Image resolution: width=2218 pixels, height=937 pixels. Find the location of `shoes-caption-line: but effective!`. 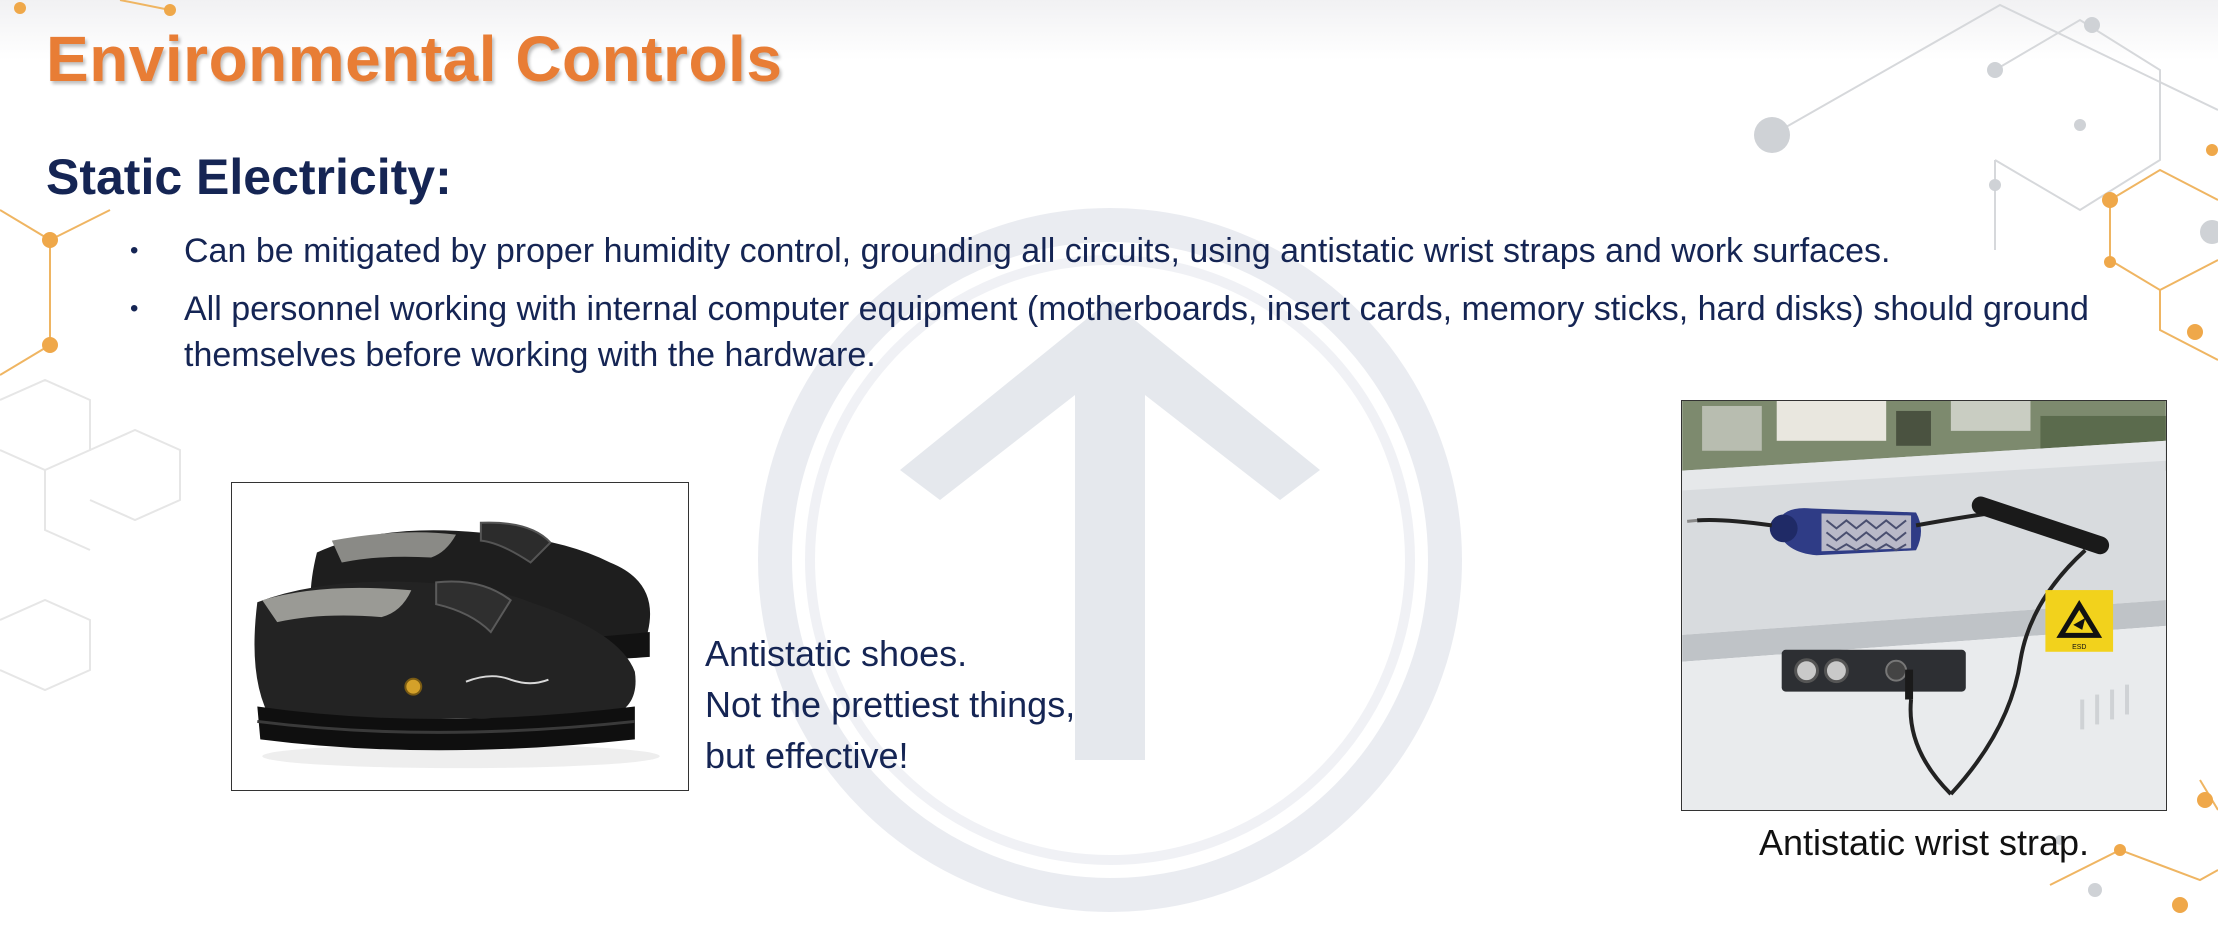

shoes-caption-line: but effective! is located at coordinates (807, 755).